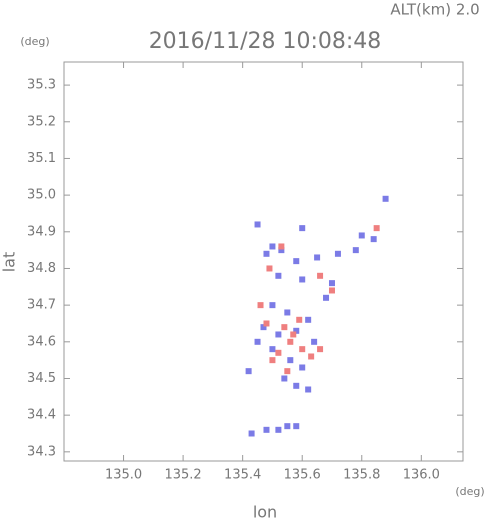 The image size is (491, 521). I want to click on y-tick-label: 35.3, so click(41, 85).